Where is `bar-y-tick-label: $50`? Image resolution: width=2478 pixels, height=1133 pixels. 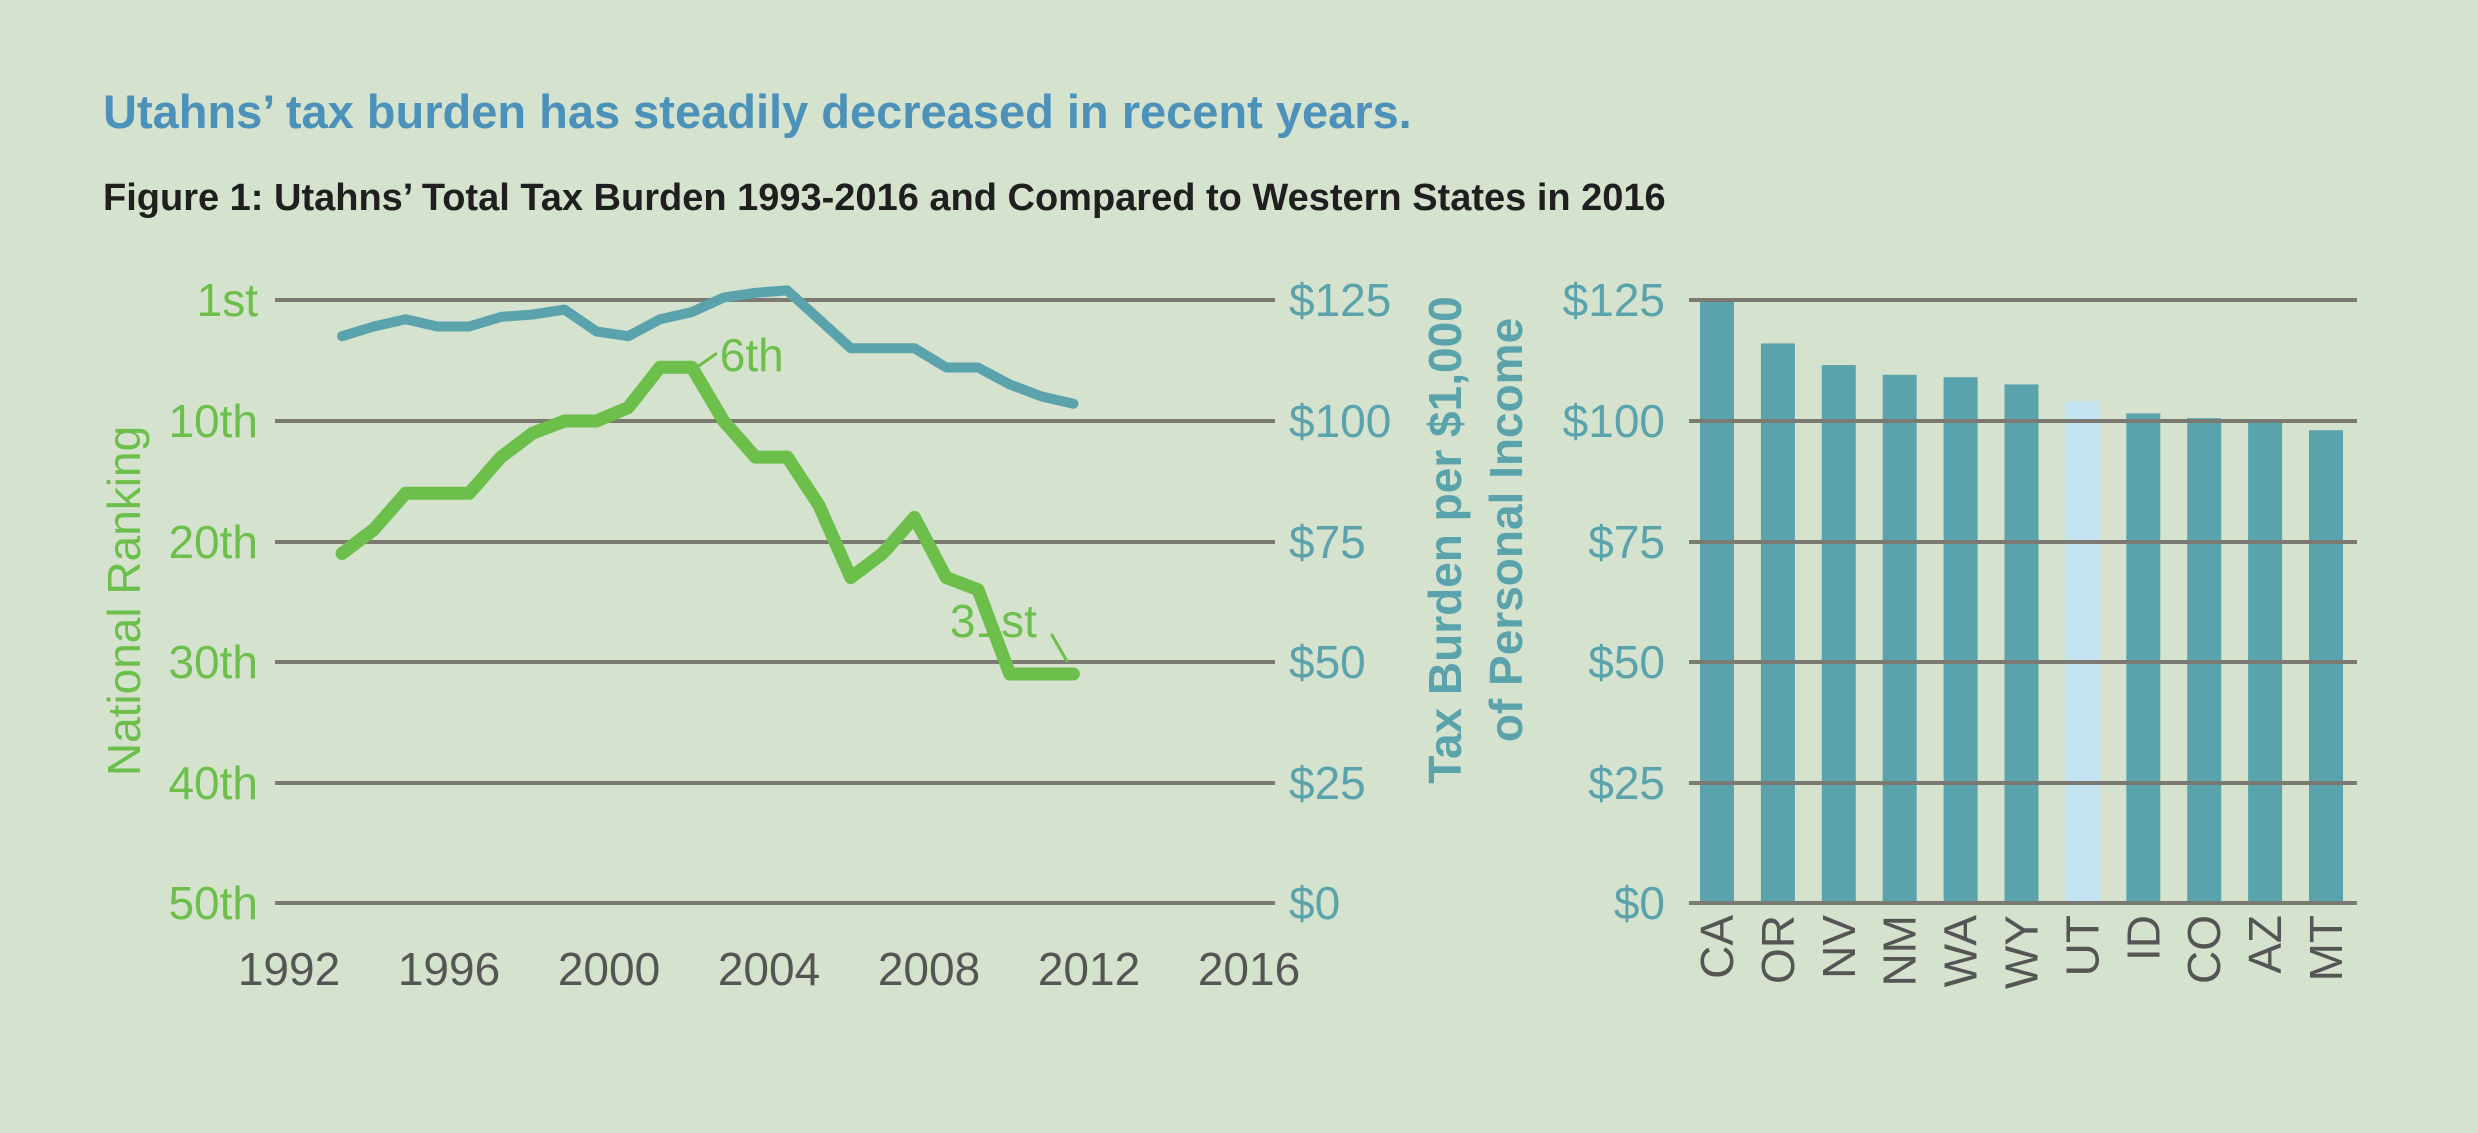 bar-y-tick-label: $50 is located at coordinates (1626, 662).